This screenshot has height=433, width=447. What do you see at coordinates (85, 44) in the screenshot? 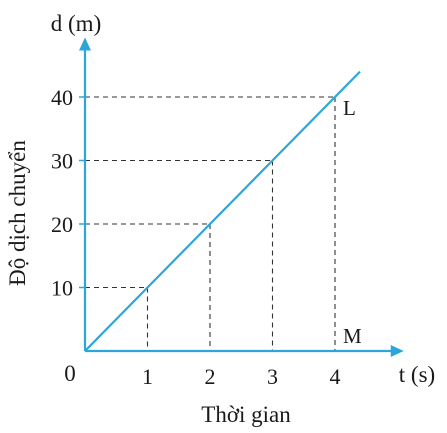
I see `y-axis-arrow` at bounding box center [85, 44].